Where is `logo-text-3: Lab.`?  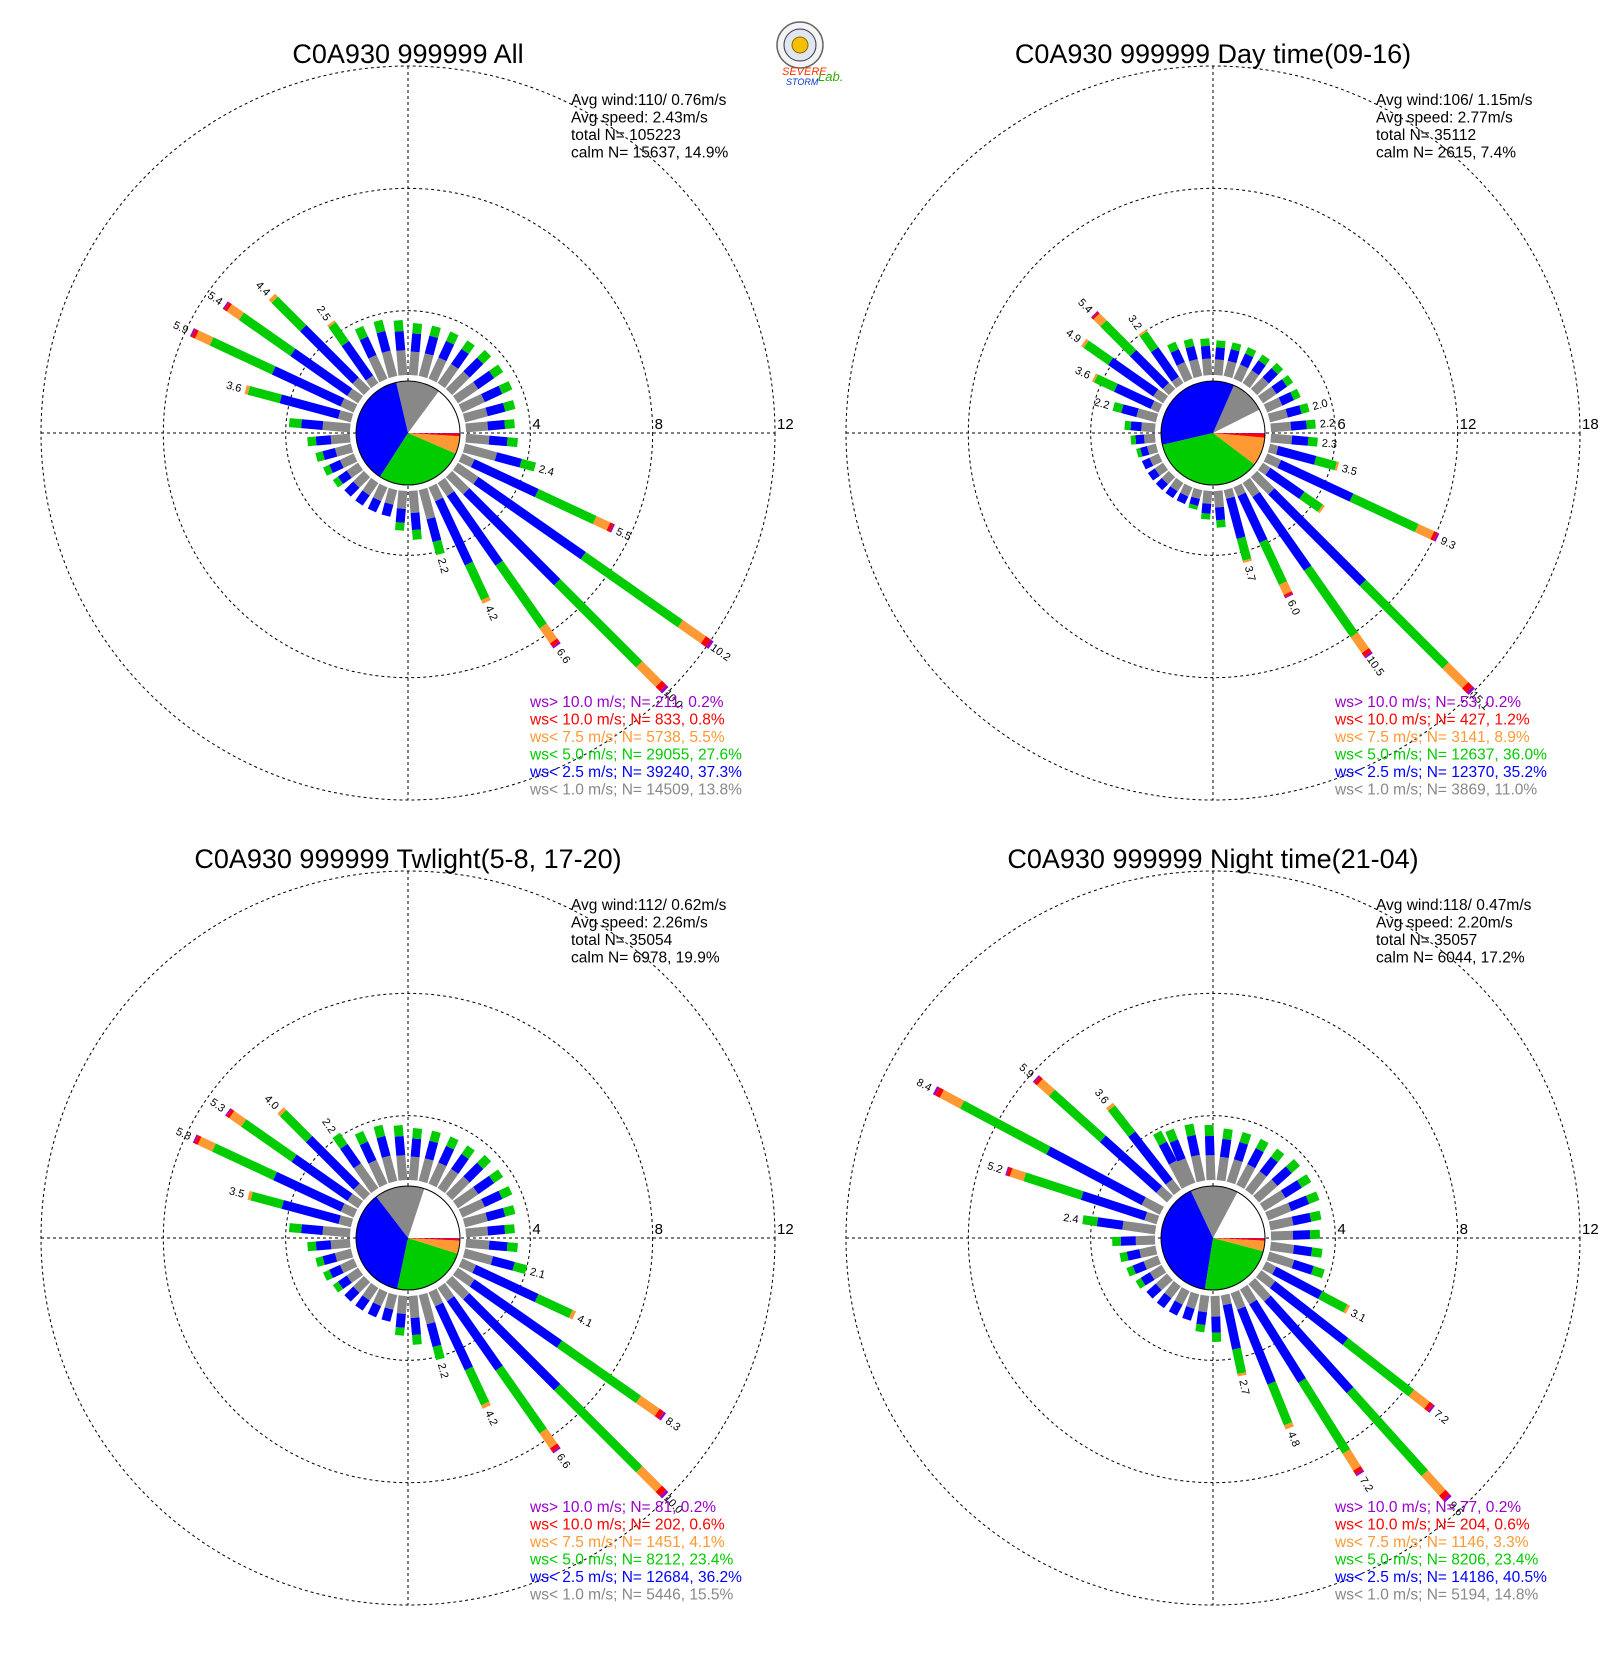
logo-text-3: Lab. is located at coordinates (830, 76).